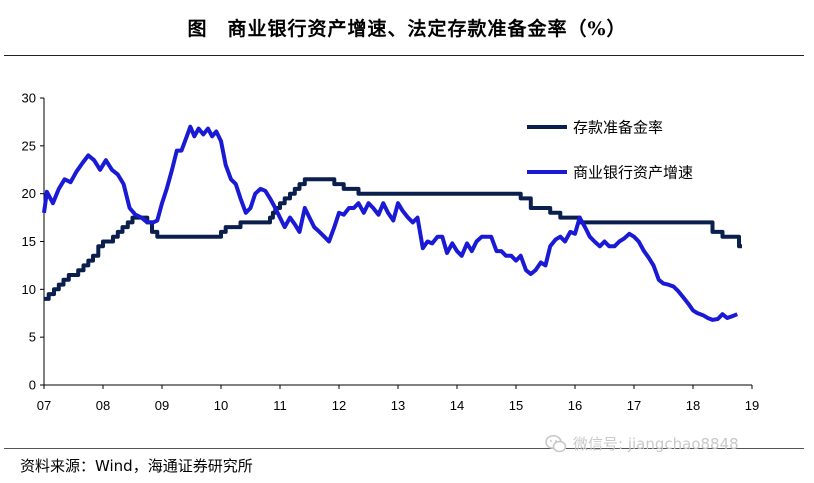  Describe the element at coordinates (404, 448) in the screenshot. I see `source-rule` at that location.